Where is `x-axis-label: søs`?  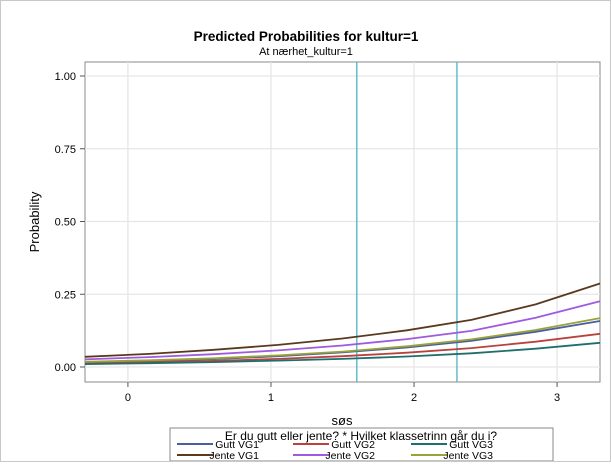
x-axis-label: søs is located at coordinates (342, 420).